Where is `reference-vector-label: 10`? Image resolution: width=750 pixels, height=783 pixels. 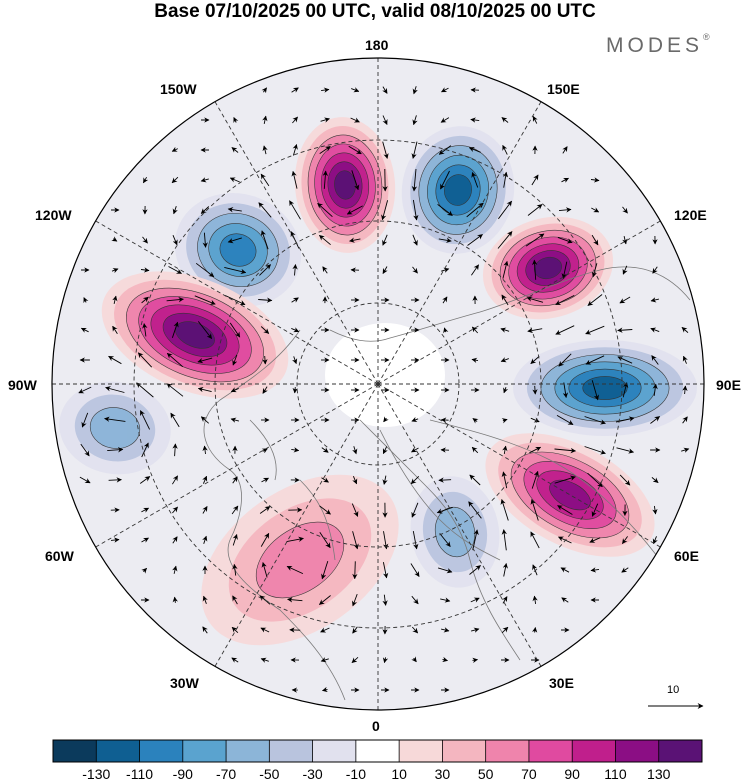 reference-vector-label: 10 is located at coordinates (673, 690).